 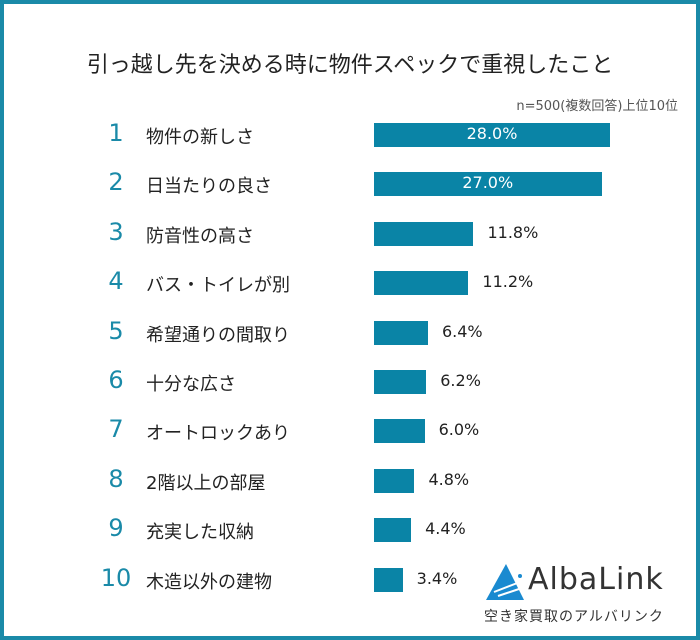 What do you see at coordinates (116, 330) in the screenshot?
I see `rank-number: 5` at bounding box center [116, 330].